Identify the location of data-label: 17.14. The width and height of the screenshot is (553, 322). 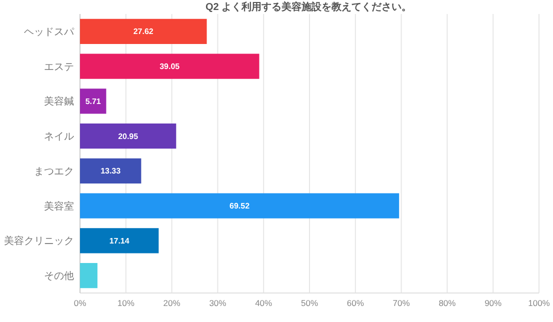
(119, 241).